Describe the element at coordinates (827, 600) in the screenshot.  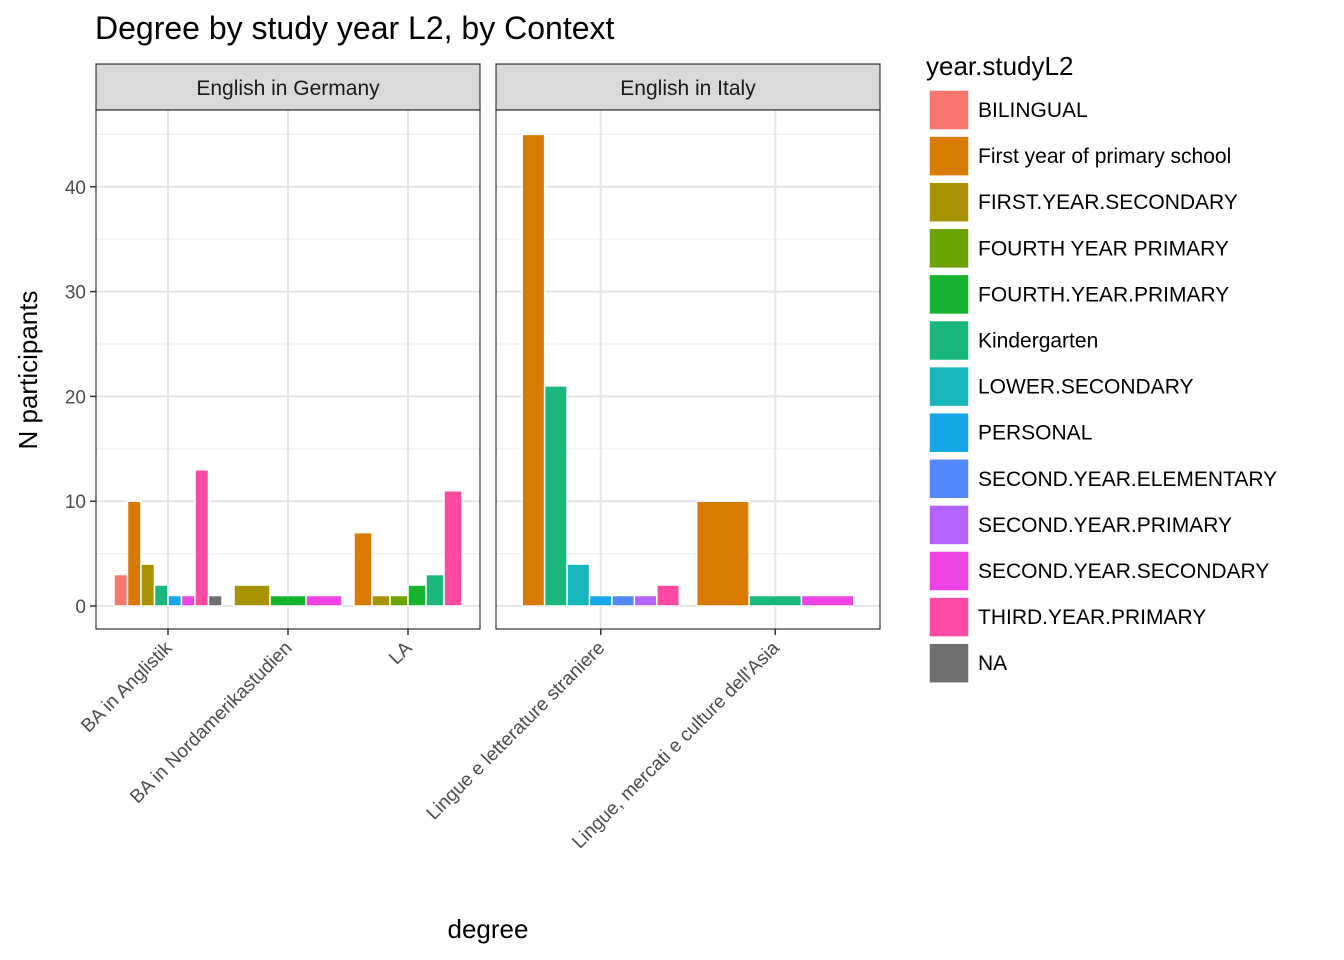
I see `bar-lingue-mercati-e-culture-dell-asia-second-year-secondary` at that location.